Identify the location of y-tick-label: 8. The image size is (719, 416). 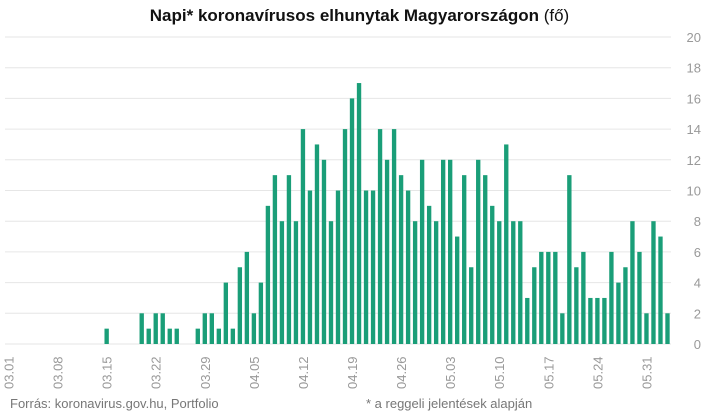
(697, 221).